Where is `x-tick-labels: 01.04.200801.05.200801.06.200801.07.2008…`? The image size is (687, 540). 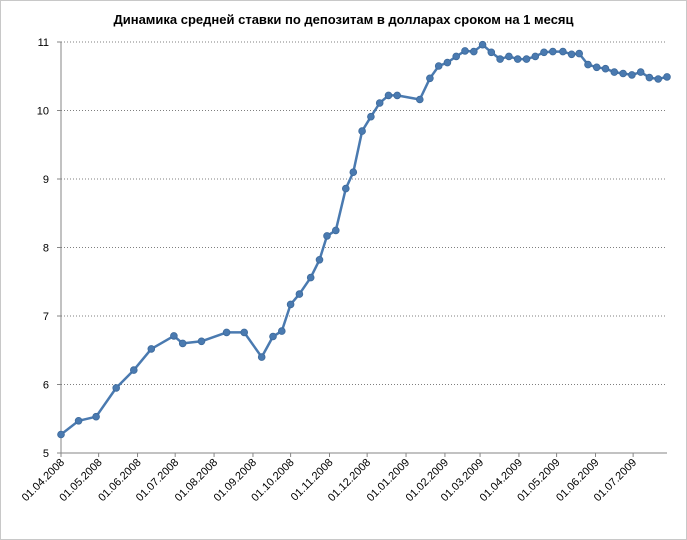
x-tick-labels: 01.04.200801.05.200801.06.200801.07.2008… is located at coordinates (330, 480).